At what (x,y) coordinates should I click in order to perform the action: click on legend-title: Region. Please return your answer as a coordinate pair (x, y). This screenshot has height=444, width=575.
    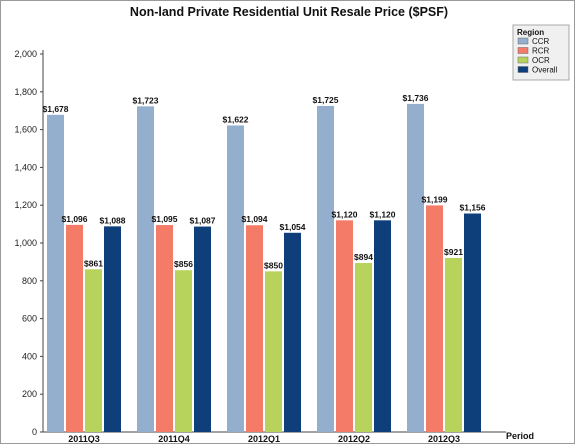
    Looking at the image, I should click on (530, 32).